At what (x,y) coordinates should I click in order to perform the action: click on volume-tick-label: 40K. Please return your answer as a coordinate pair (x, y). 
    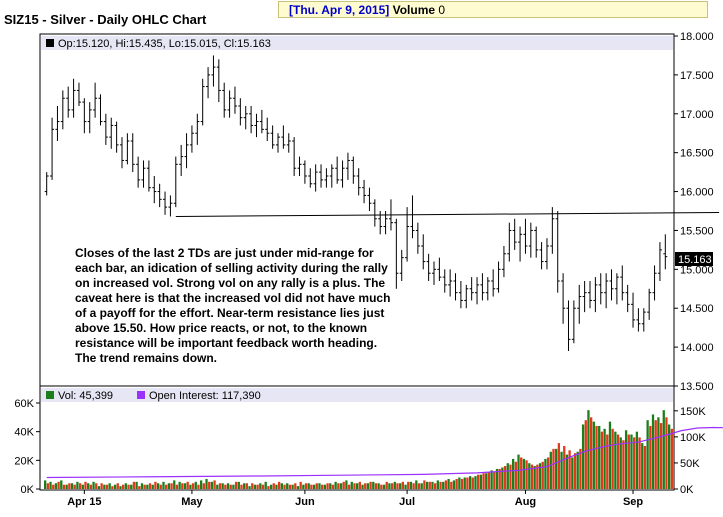
    Looking at the image, I should click on (24, 433).